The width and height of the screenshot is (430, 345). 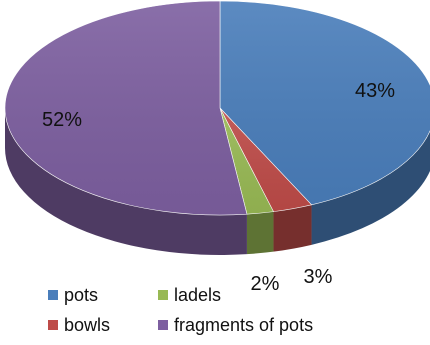 What do you see at coordinates (53, 325) in the screenshot?
I see `legend-swatch-bowls` at bounding box center [53, 325].